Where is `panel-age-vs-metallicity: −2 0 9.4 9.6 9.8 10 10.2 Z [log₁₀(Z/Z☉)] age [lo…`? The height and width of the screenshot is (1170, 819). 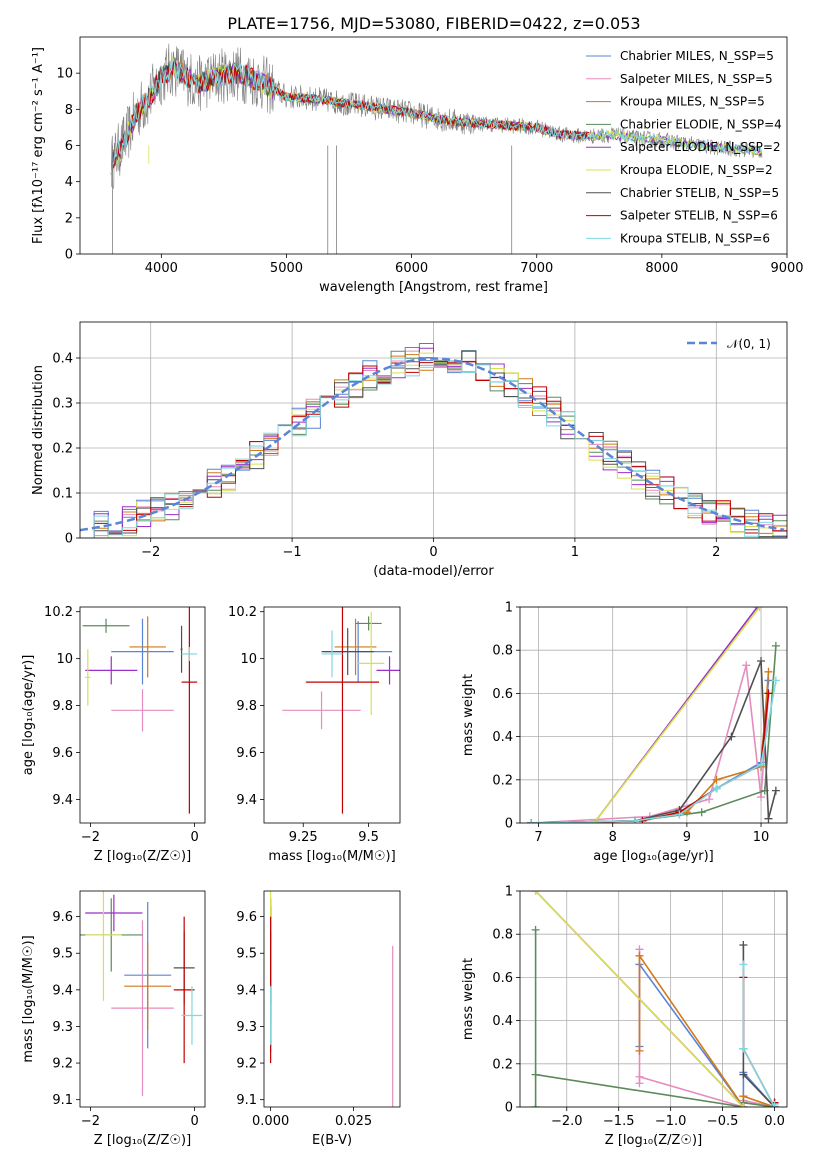 panel-age-vs-metallicity: −2 0 9.4 9.6 9.8 10 10.2 Z [log₁₀(Z/Z☉)] age [lo… is located at coordinates (113, 734).